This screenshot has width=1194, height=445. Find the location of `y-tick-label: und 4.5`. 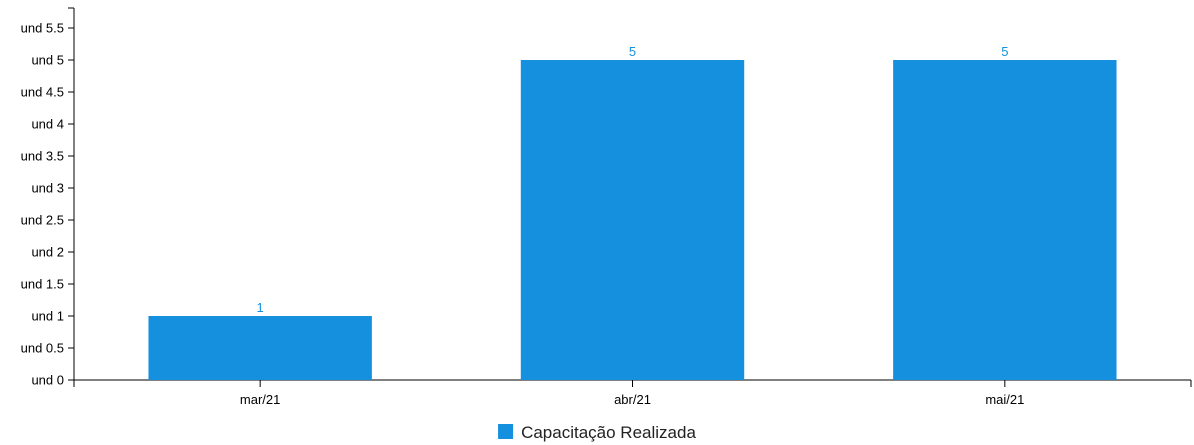

y-tick-label: und 4.5 is located at coordinates (42, 92).